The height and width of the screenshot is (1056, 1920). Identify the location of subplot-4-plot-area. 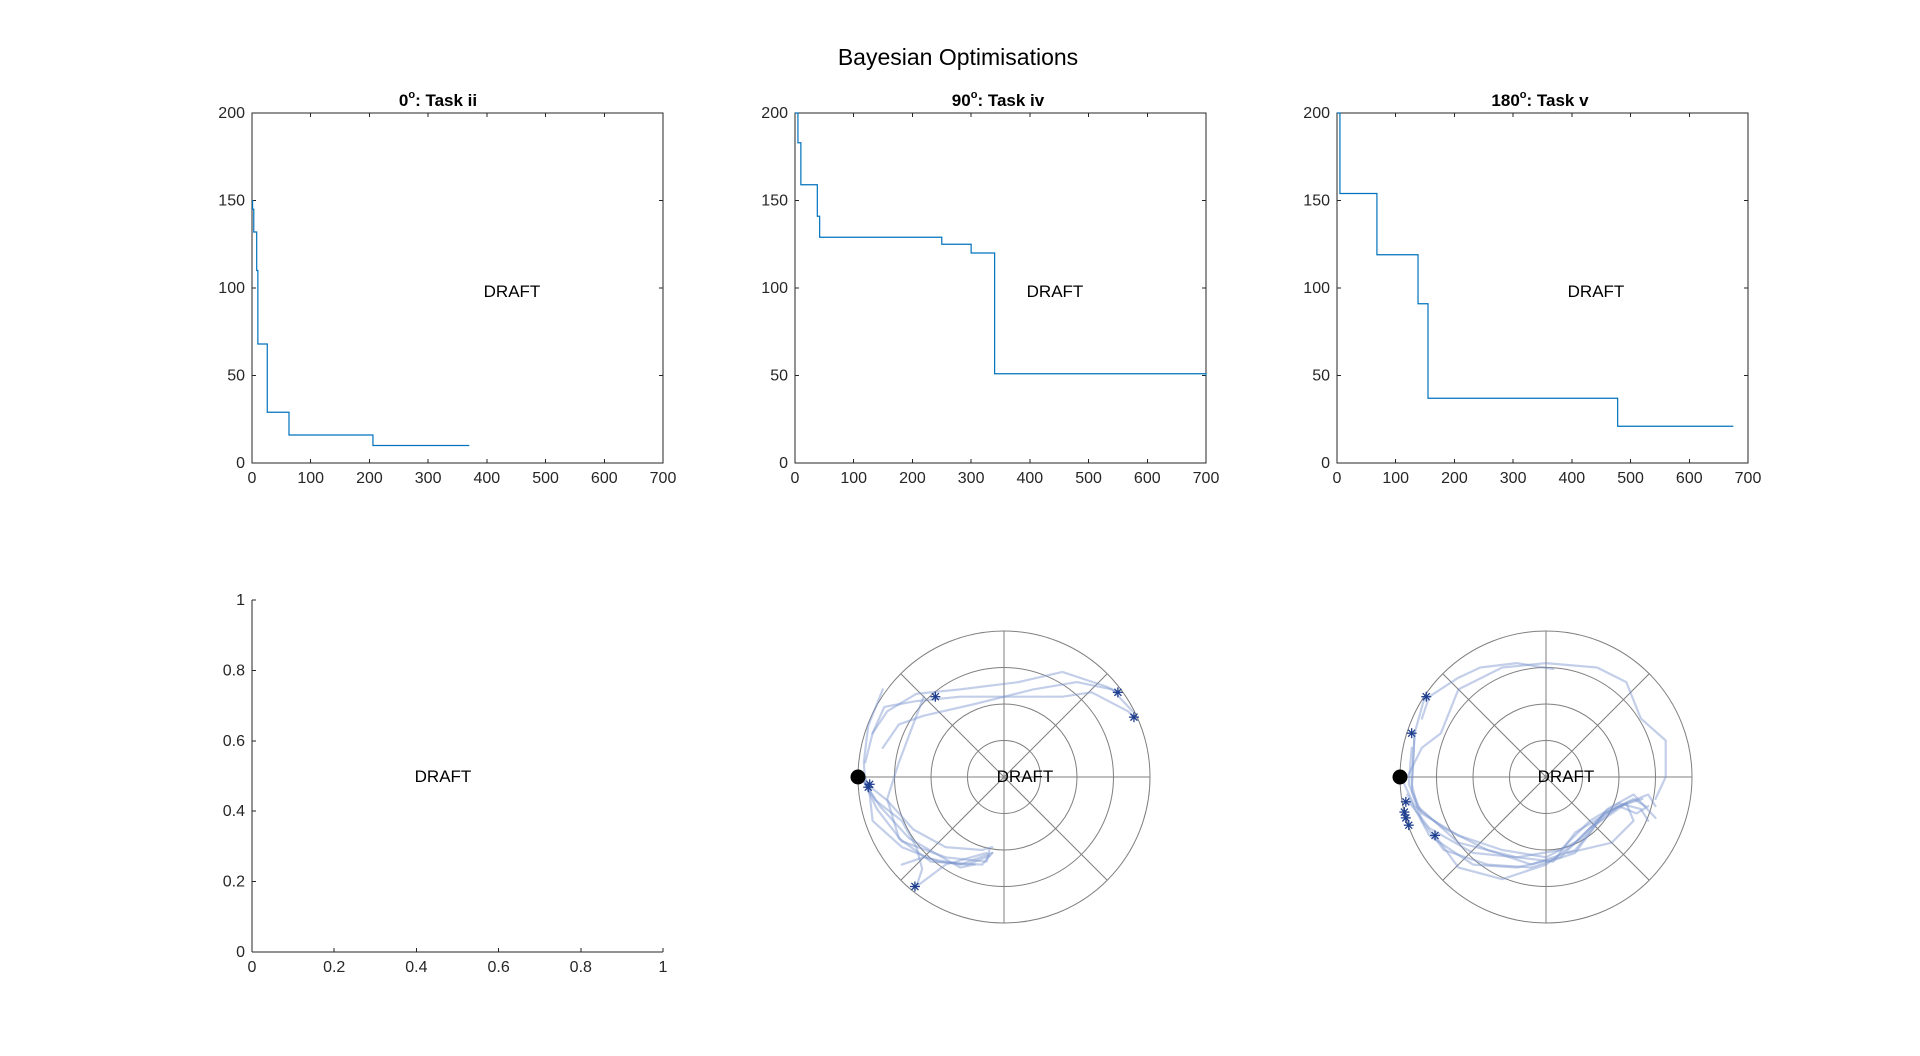
(1000, 777).